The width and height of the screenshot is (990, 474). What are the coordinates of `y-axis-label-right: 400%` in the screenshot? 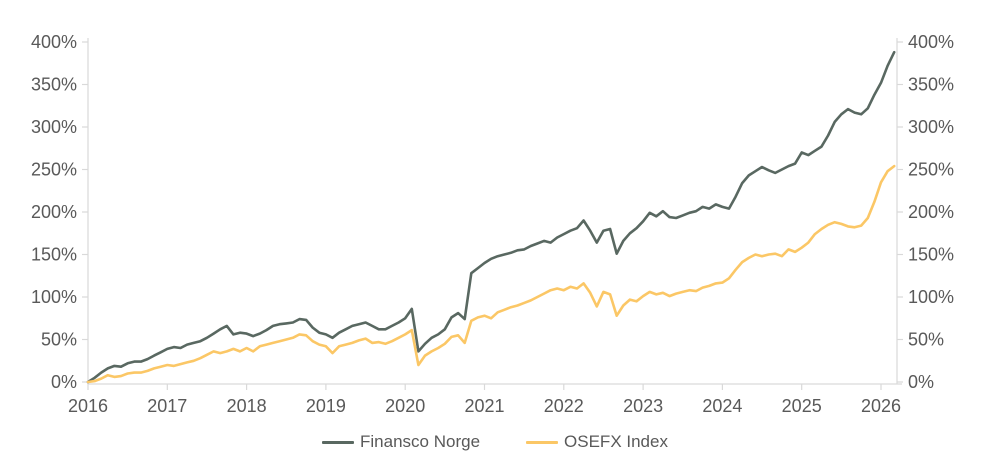 It's located at (931, 42).